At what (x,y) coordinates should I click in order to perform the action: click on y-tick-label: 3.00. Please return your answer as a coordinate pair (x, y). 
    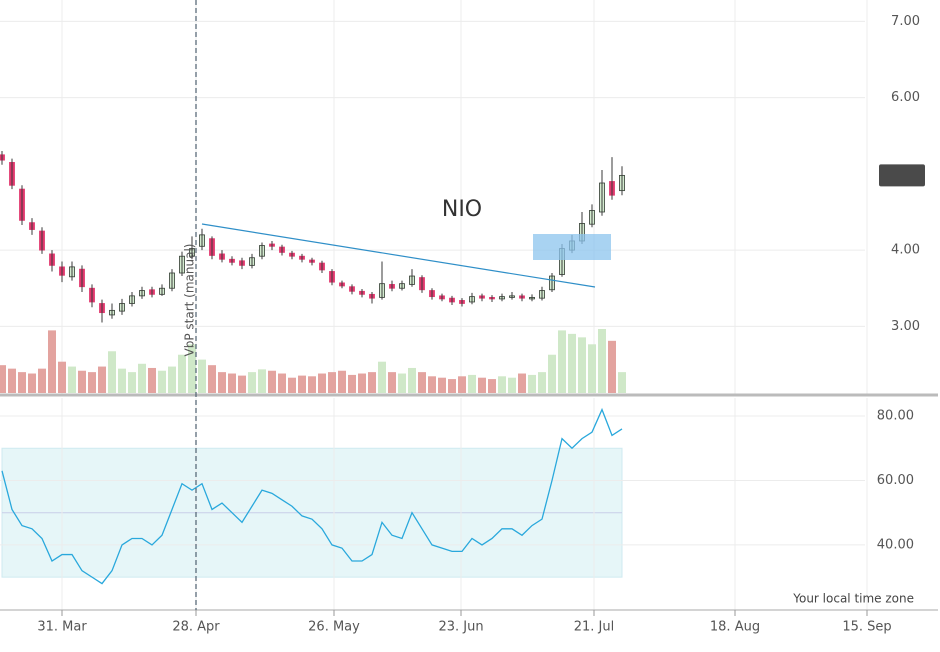
    Looking at the image, I should click on (905, 326).